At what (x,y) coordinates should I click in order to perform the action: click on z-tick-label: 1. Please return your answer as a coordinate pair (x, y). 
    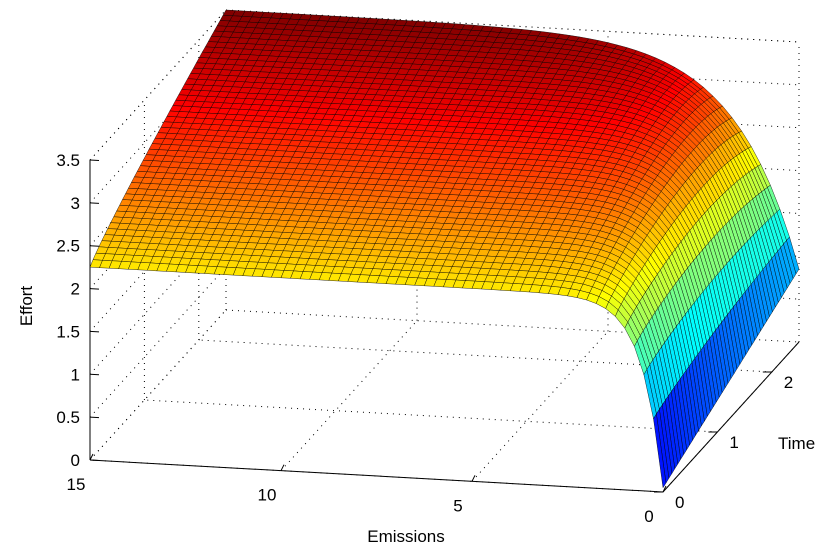
    Looking at the image, I should click on (75, 374).